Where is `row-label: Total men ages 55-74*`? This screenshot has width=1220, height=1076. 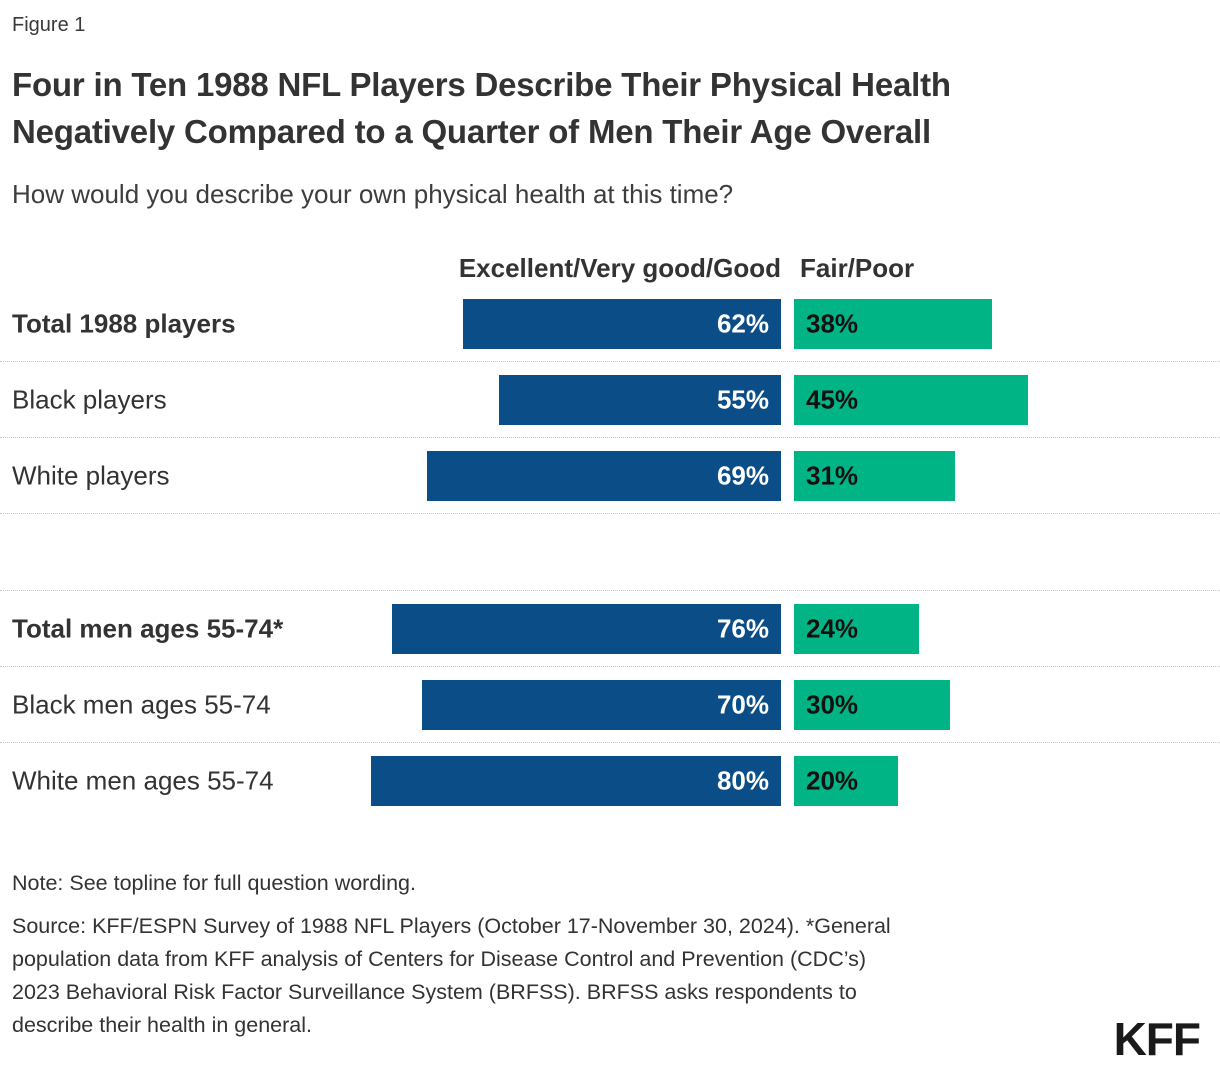
row-label: Total men ages 55-74* is located at coordinates (148, 628).